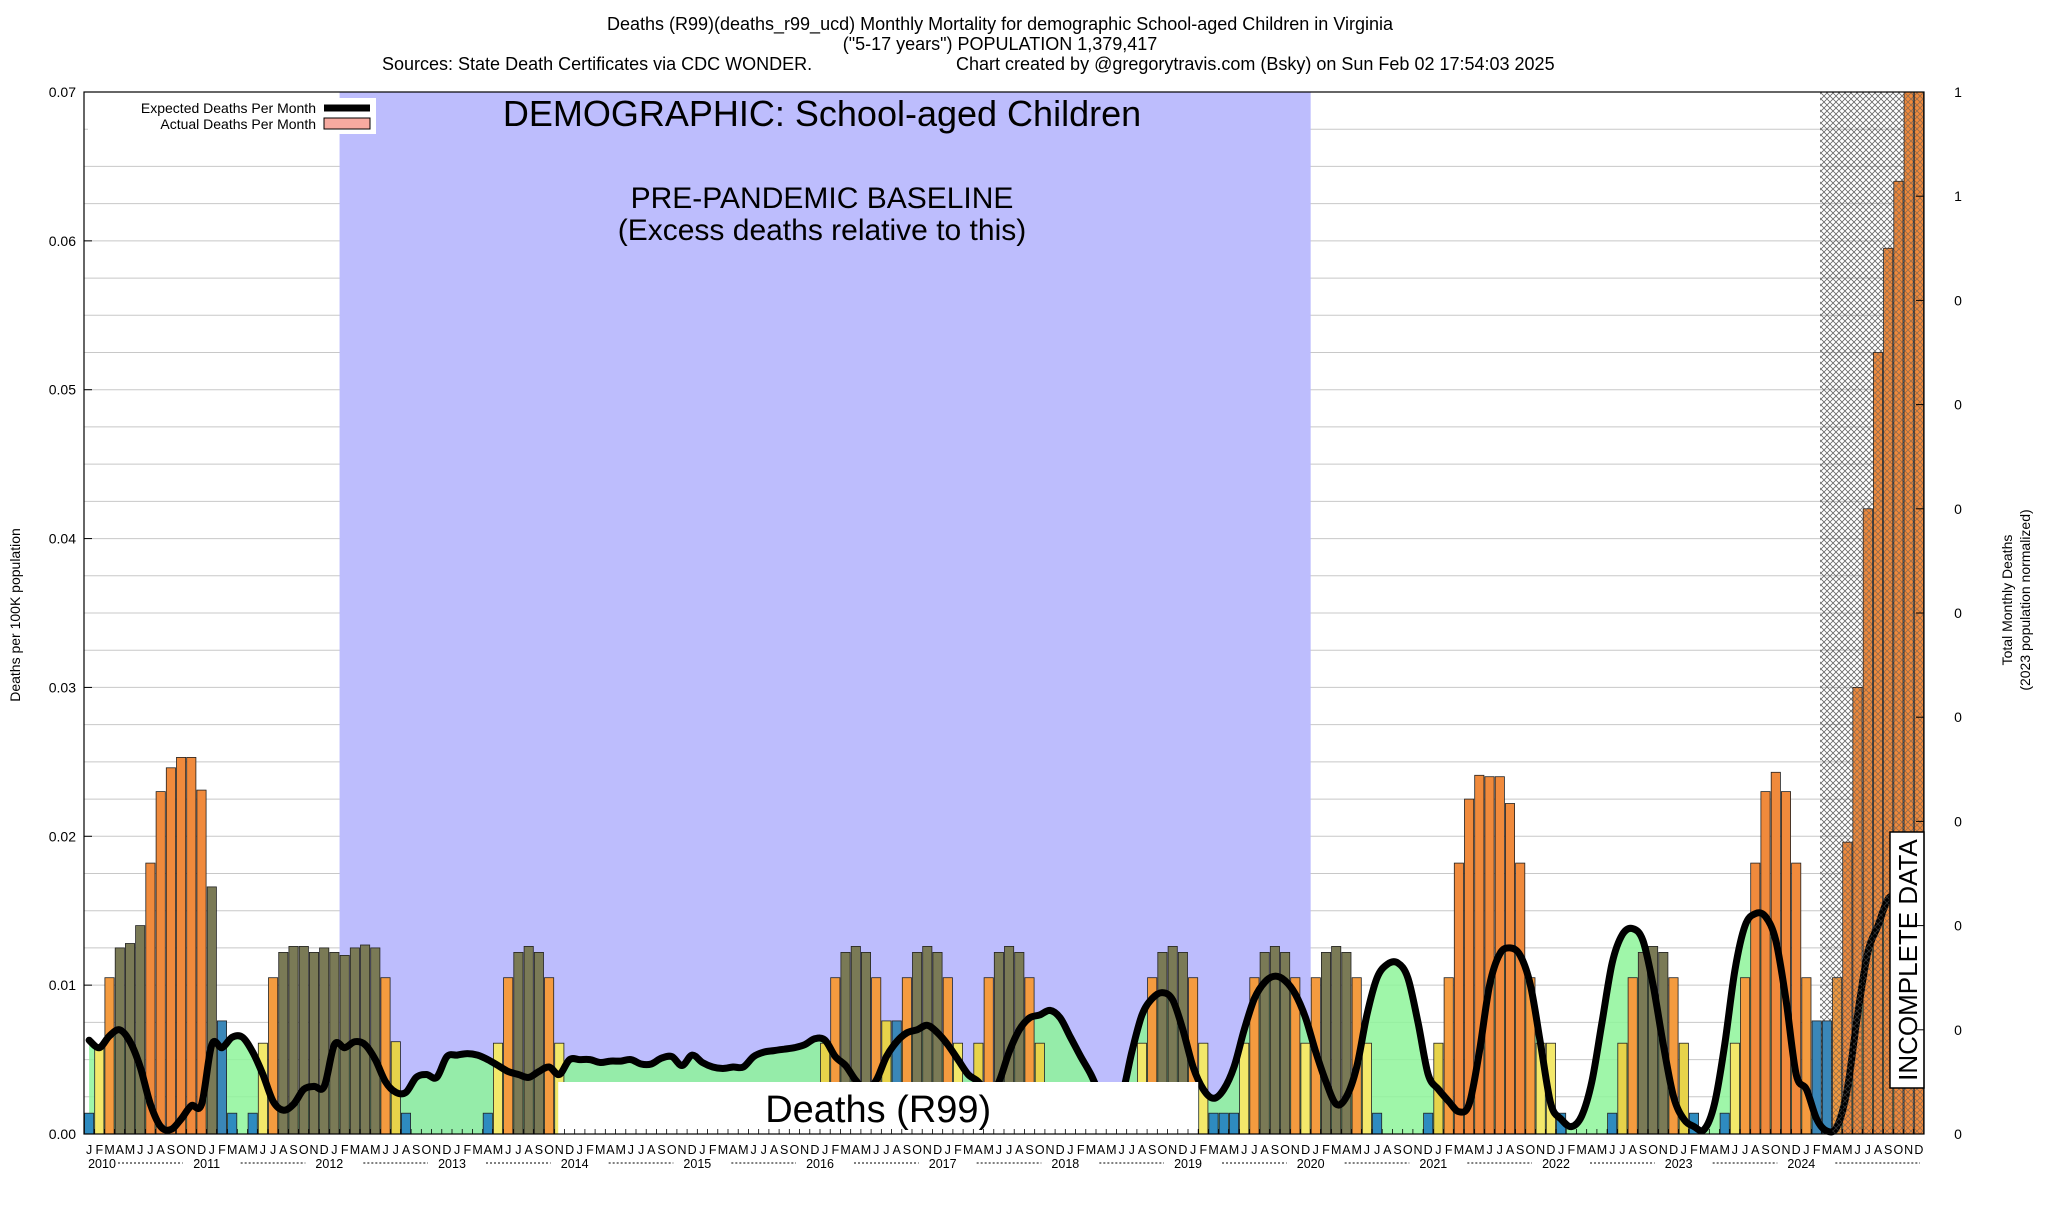 The image size is (2048, 1205). I want to click on x-year-label: 2019, so click(1188, 1164).